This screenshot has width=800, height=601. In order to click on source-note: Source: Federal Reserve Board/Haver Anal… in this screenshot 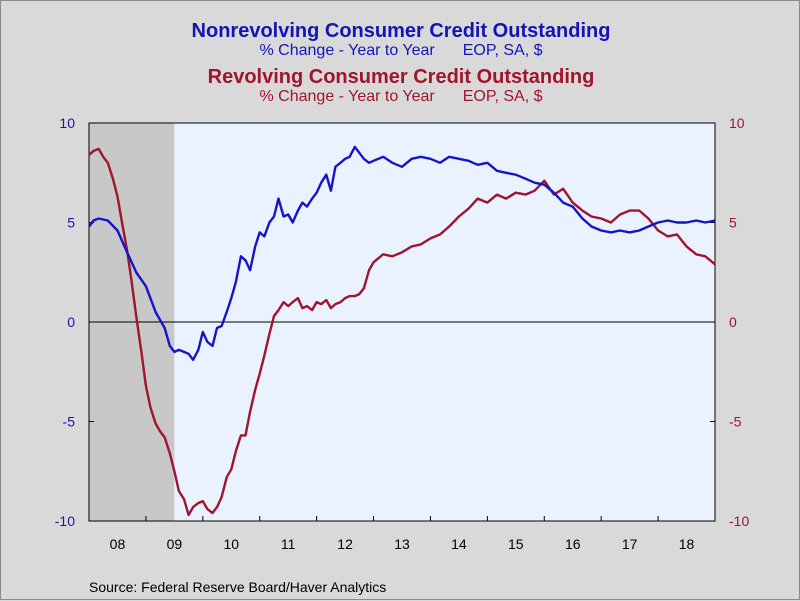, I will do `click(238, 587)`.